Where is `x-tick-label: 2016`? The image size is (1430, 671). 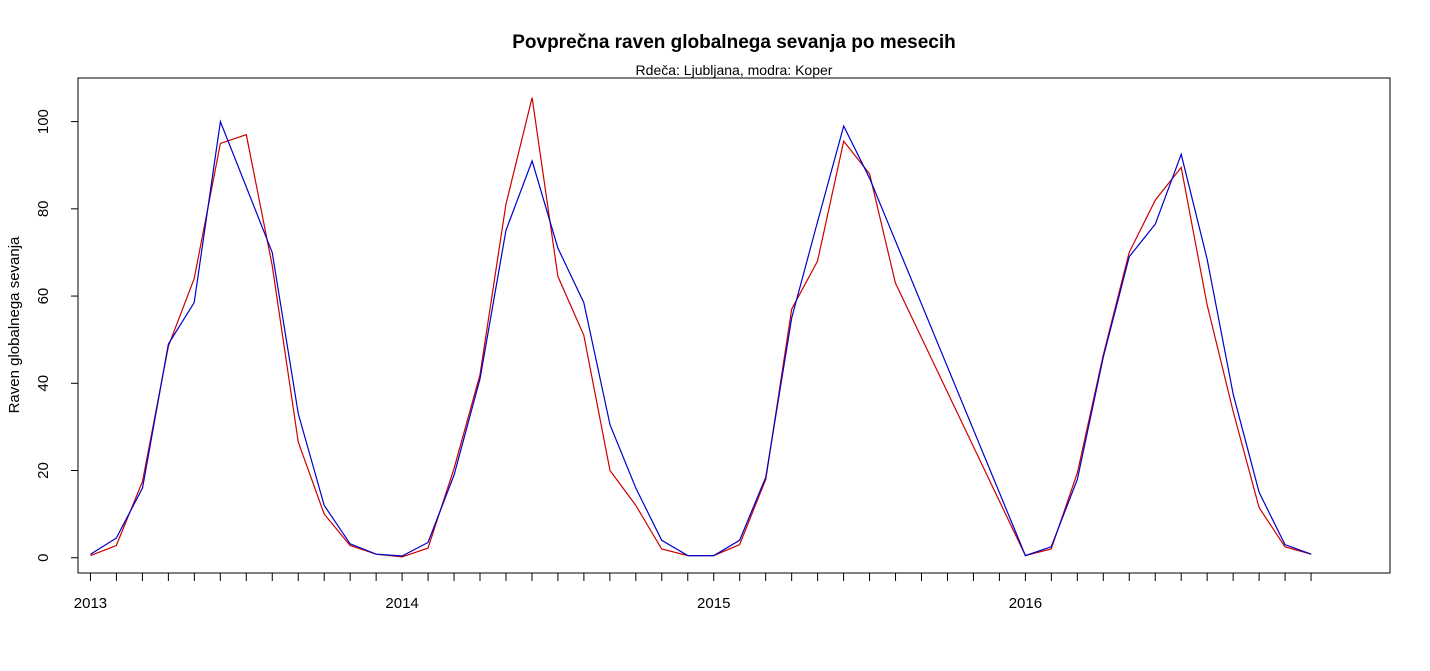 x-tick-label: 2016 is located at coordinates (1025, 603).